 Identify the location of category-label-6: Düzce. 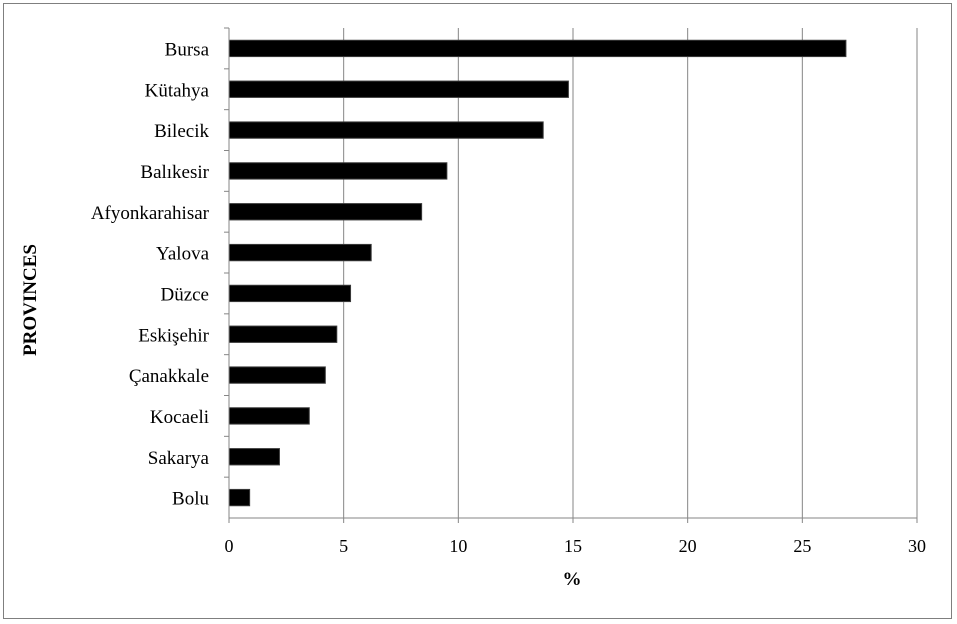
(184, 294).